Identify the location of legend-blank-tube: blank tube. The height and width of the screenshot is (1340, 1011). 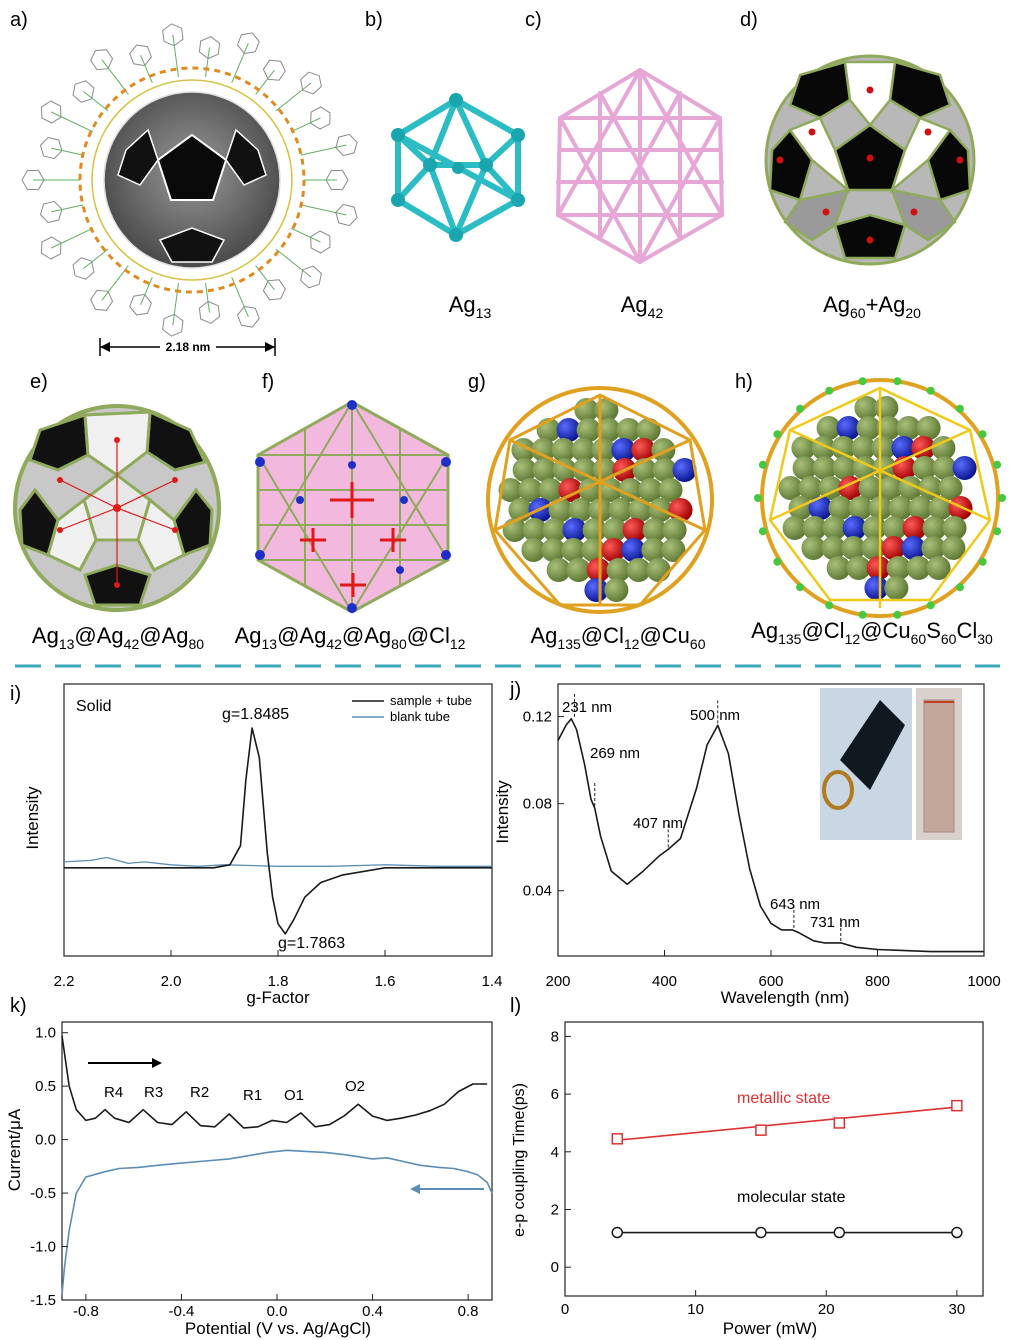
(420, 716).